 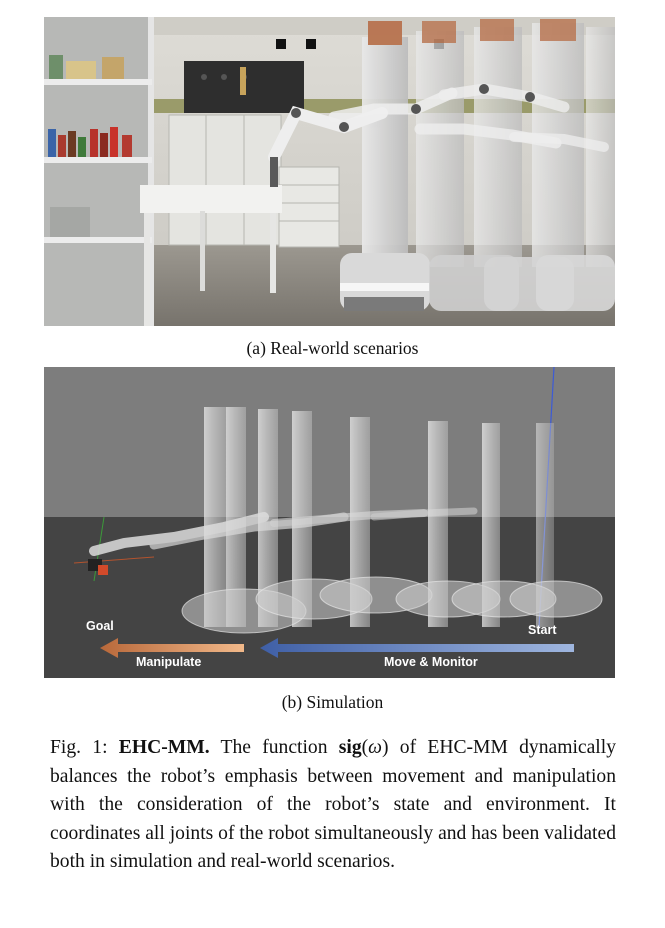 I want to click on manipulate-label: Manipulate, so click(x=169, y=662).